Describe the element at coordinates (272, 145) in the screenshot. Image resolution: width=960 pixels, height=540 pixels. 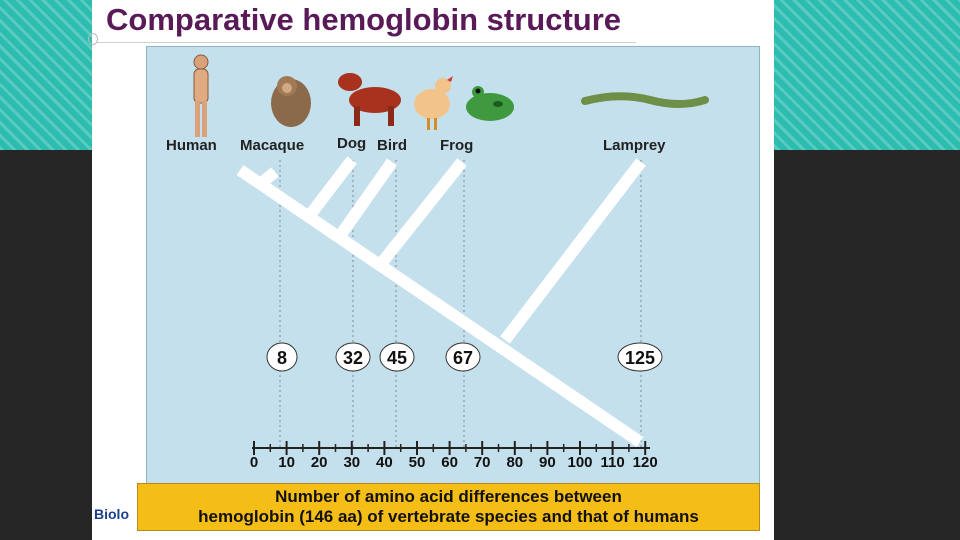
I see `label-macaque: Macaque` at that location.